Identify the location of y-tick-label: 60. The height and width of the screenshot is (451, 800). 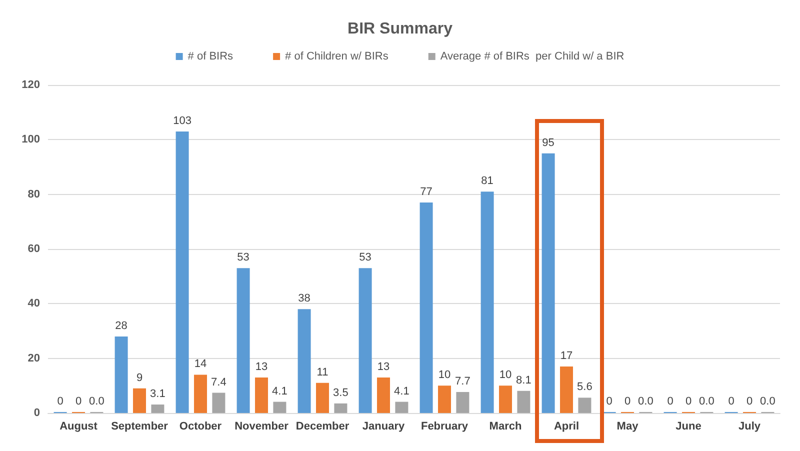
(34, 249).